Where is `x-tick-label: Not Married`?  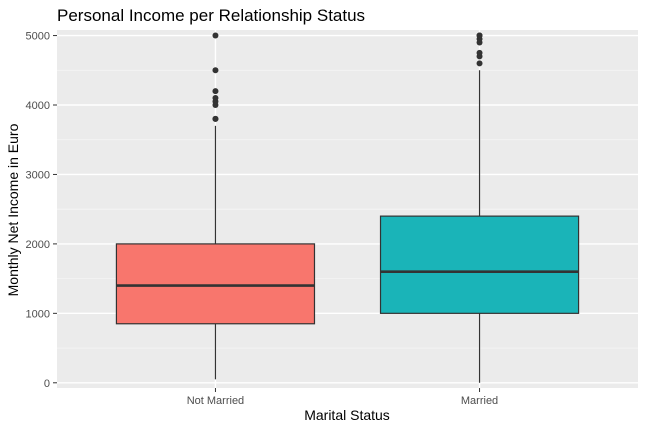
x-tick-label: Not Married is located at coordinates (215, 401).